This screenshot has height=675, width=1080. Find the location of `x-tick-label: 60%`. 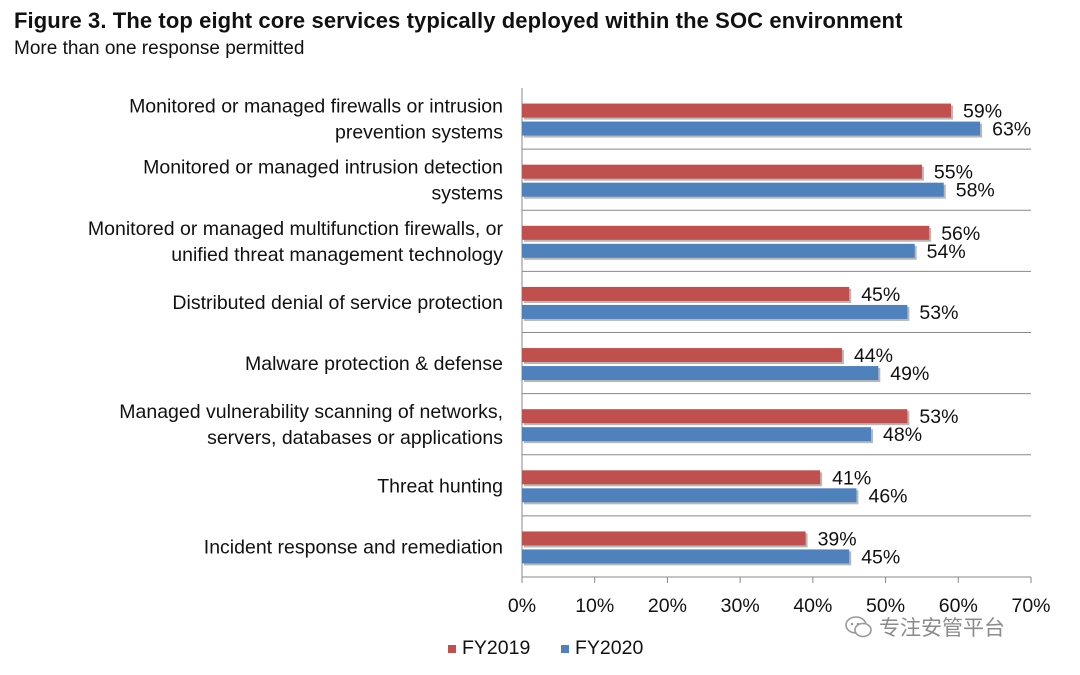

x-tick-label: 60% is located at coordinates (958, 606).